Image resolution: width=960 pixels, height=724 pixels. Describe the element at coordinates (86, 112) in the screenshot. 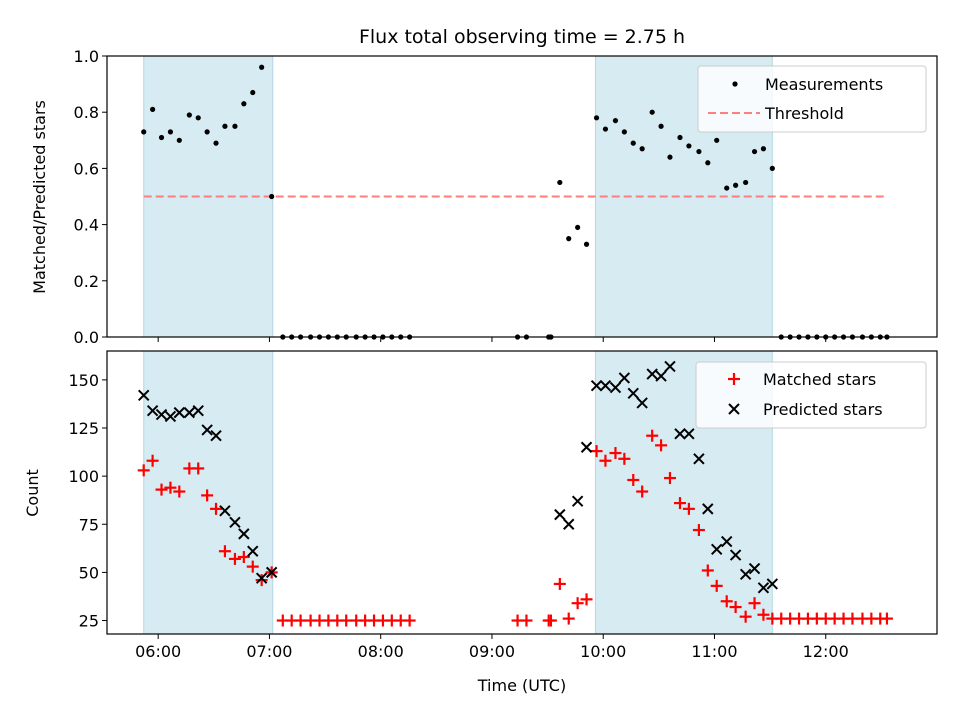

I see `y-tick-label: 0.8` at that location.